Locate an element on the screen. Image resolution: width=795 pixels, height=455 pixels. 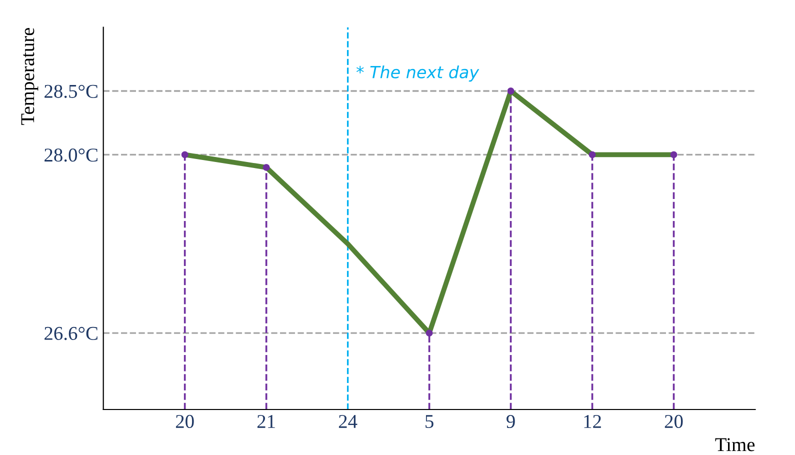
x-tick-label: 24 is located at coordinates (348, 421).